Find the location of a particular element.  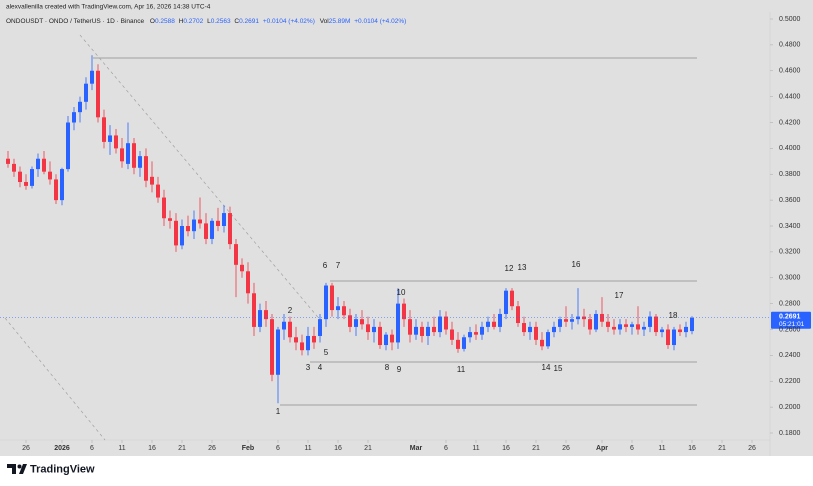

y-tick-label: 0.2600 is located at coordinates (790, 329).